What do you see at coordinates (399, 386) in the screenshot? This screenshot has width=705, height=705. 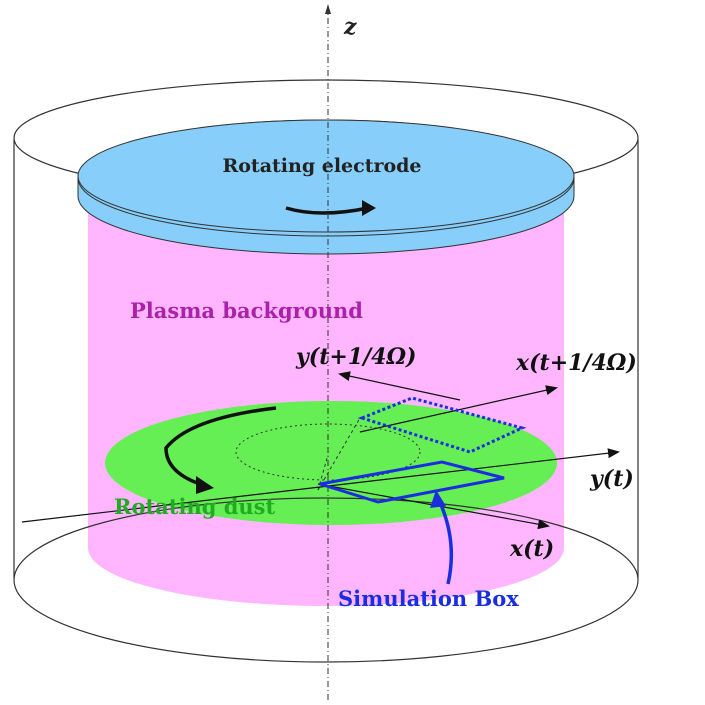 I see `y-quarter-axis` at bounding box center [399, 386].